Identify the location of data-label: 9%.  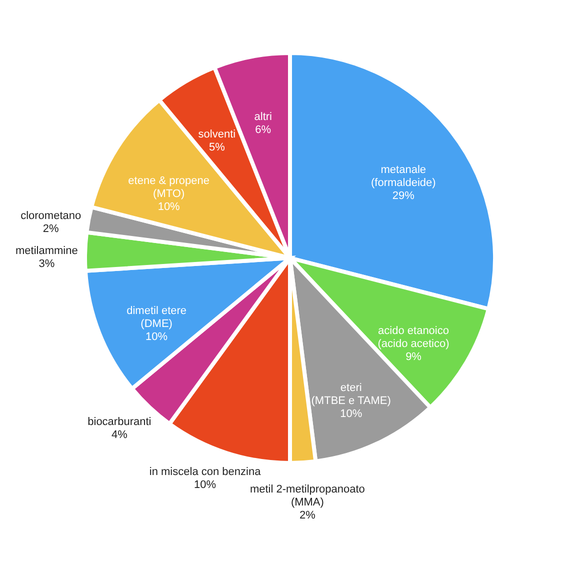
(414, 357).